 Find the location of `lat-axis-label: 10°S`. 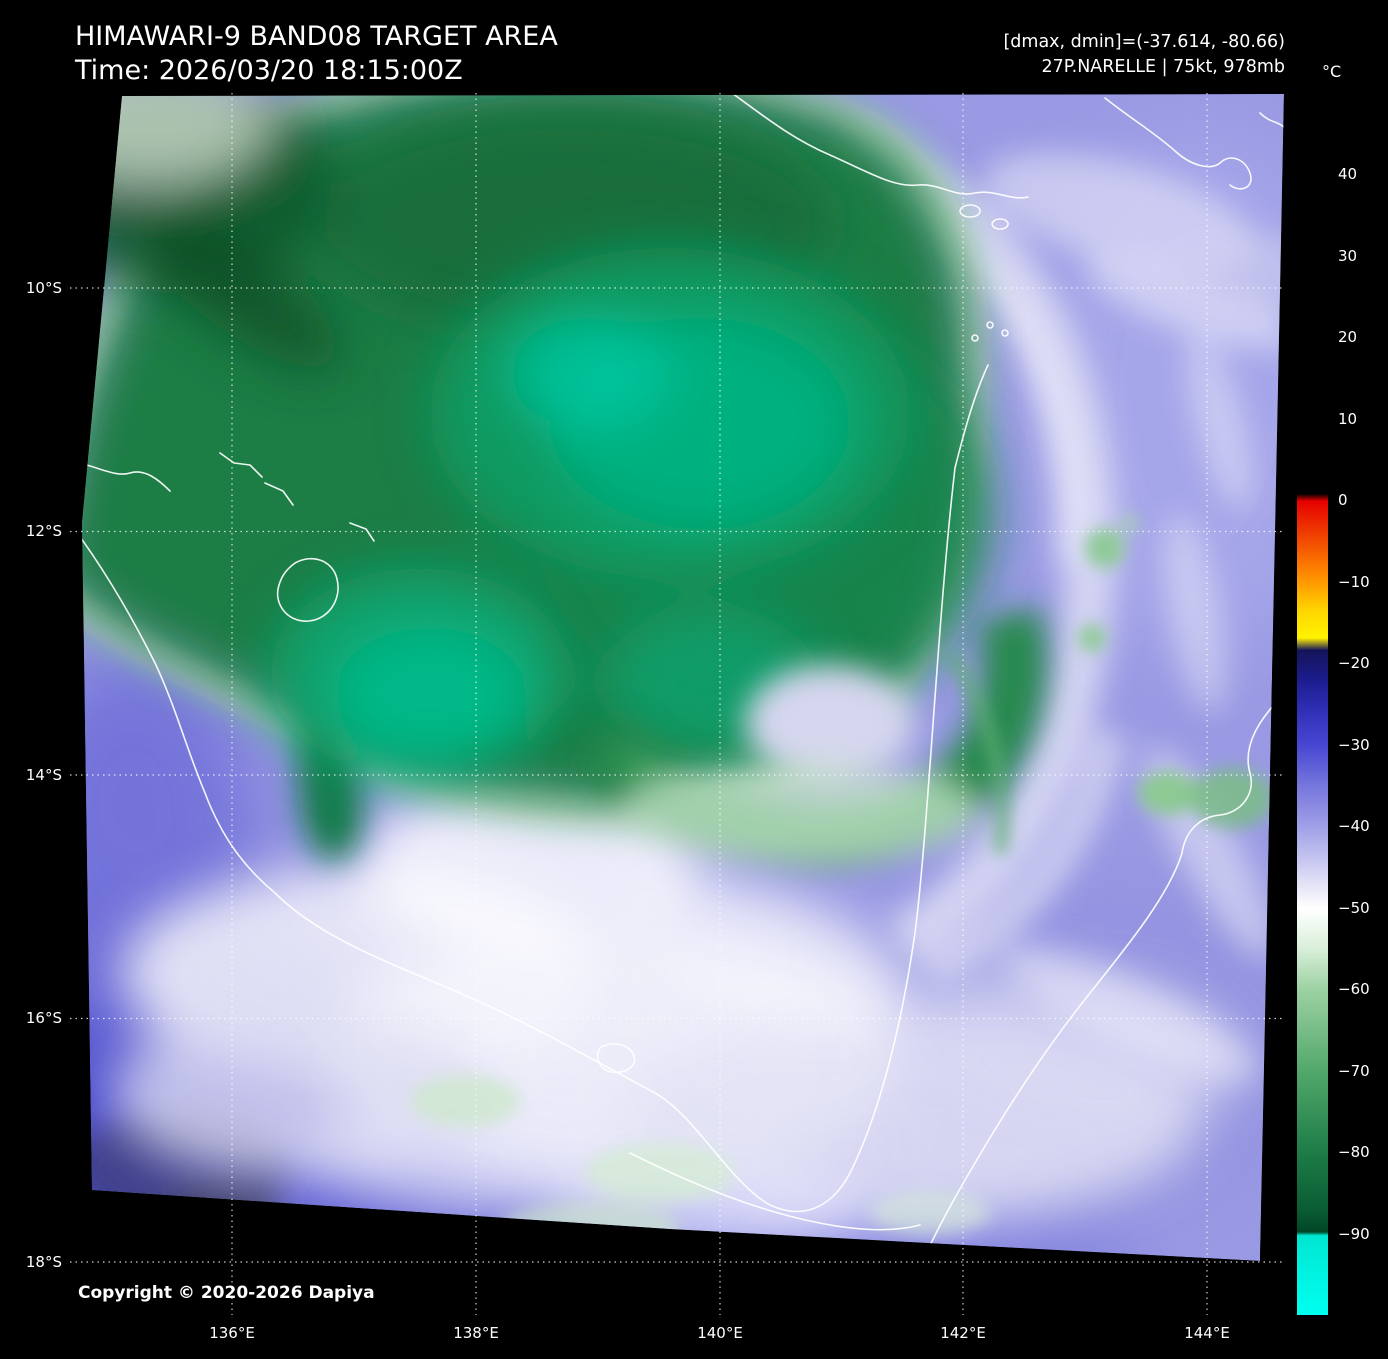

lat-axis-label: 10°S is located at coordinates (43, 288).